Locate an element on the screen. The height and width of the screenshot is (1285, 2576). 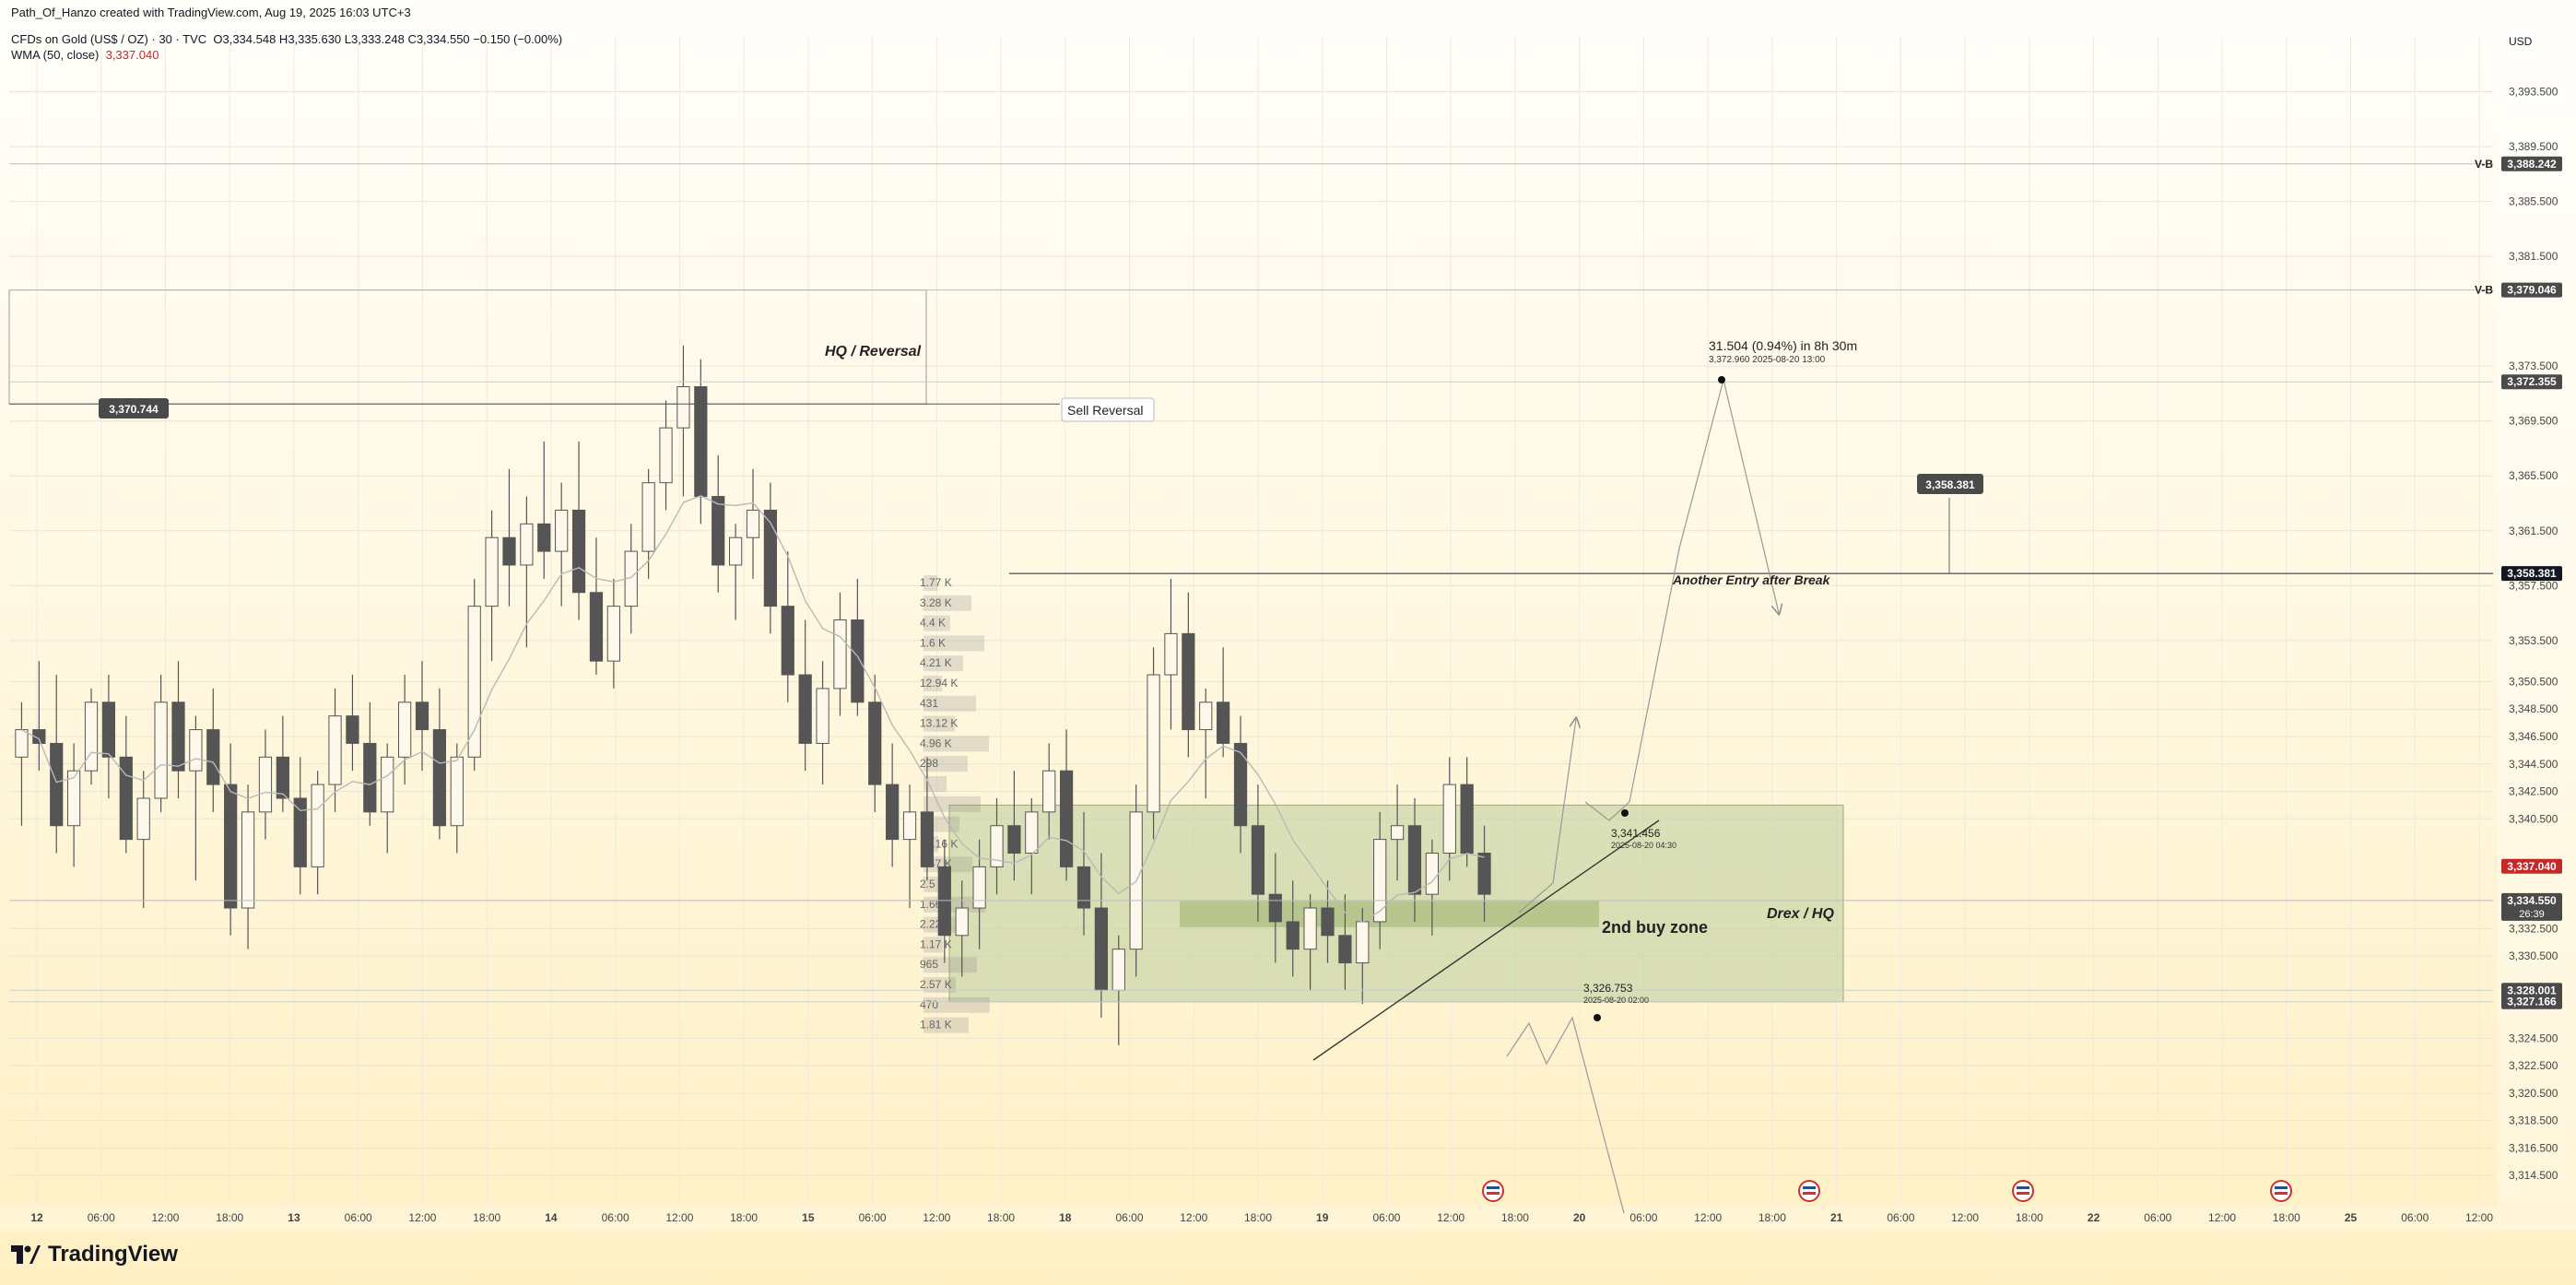
volume-label: 470 is located at coordinates (929, 1004).